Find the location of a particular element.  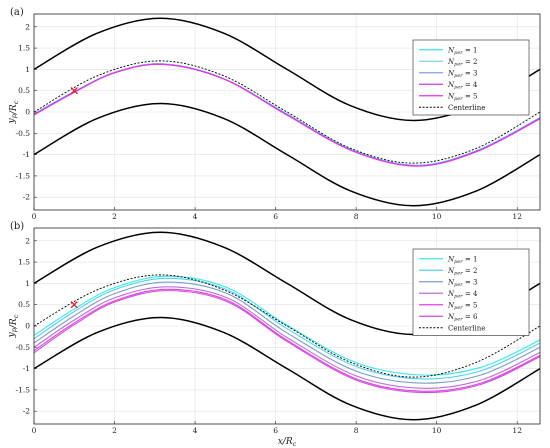

panel-label: (b) is located at coordinates (17, 226).